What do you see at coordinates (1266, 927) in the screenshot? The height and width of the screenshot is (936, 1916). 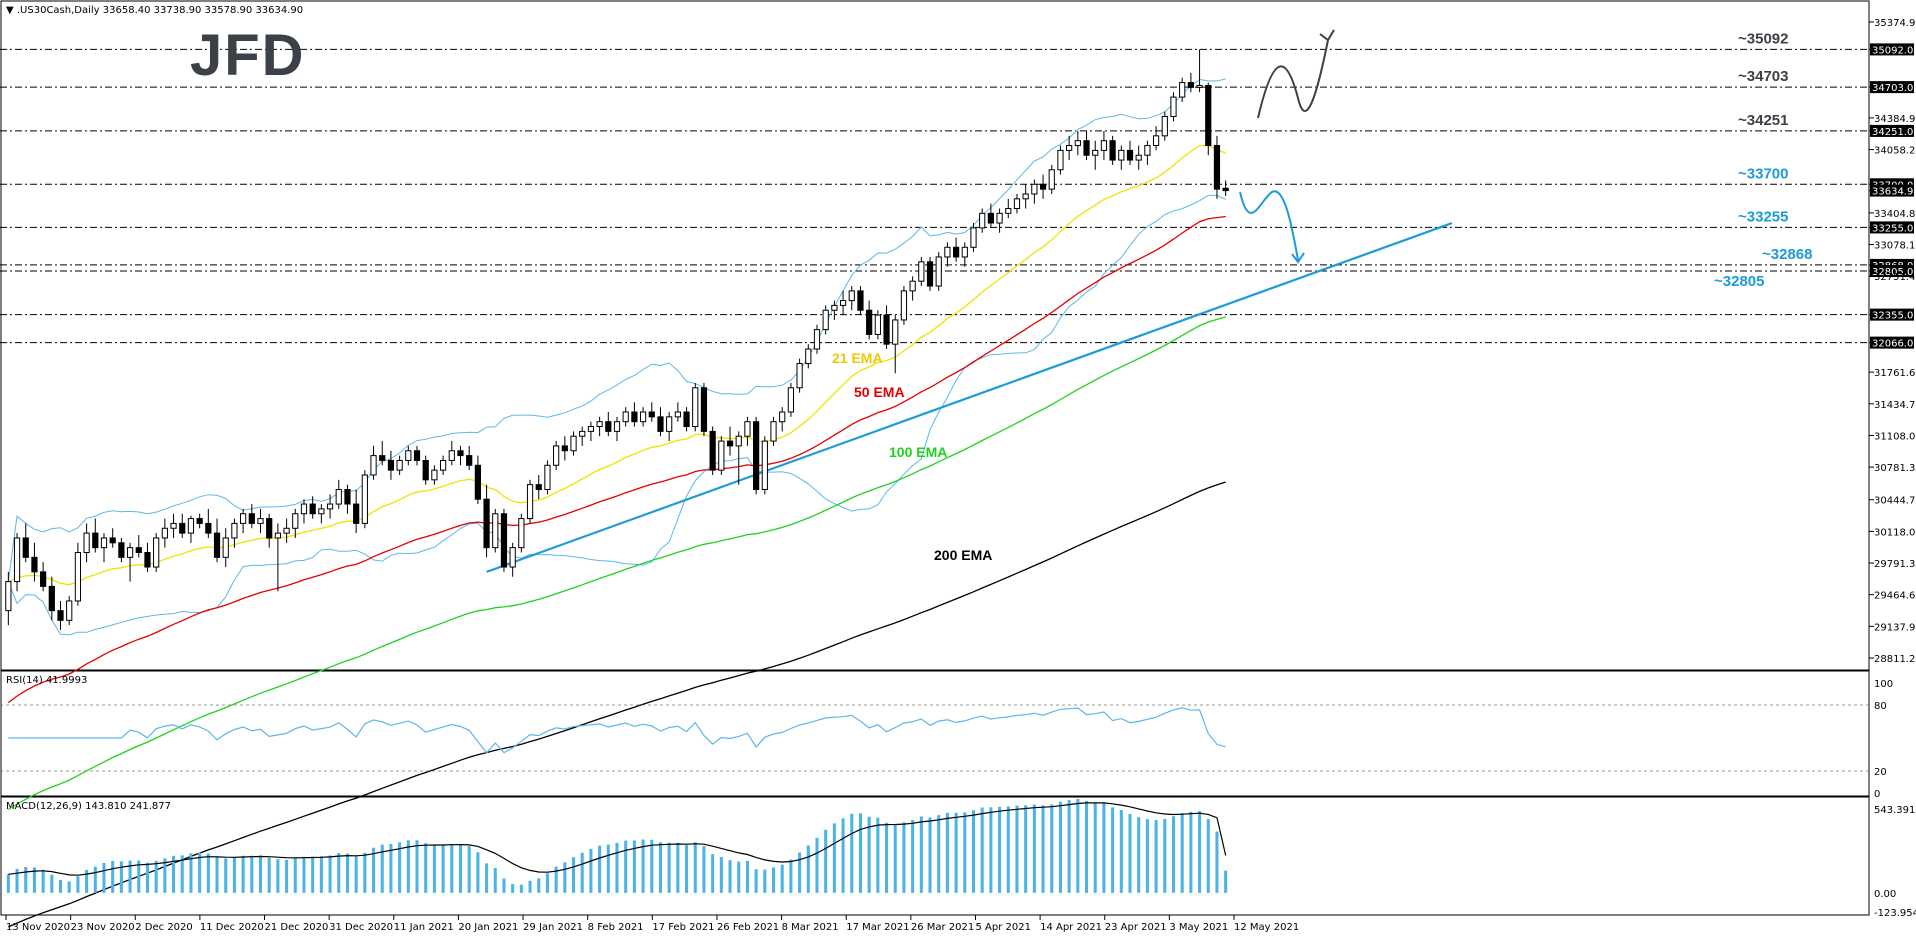 I see `date-label: 12 May 2021` at bounding box center [1266, 927].